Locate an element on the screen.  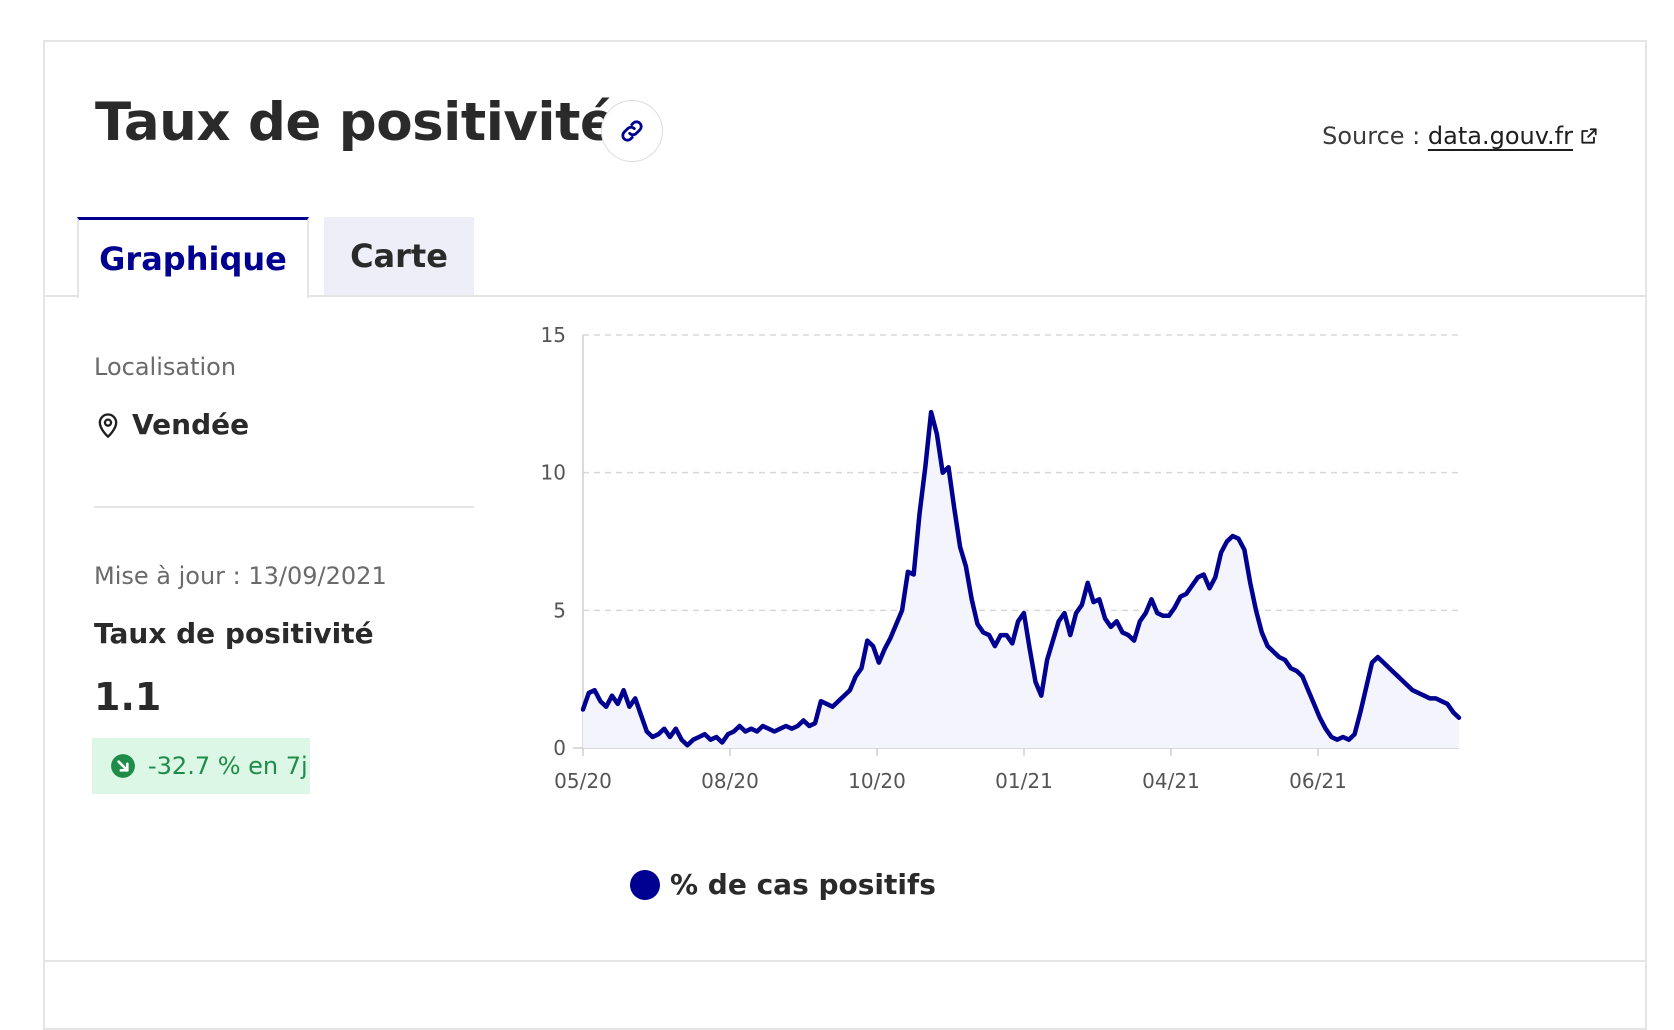
y-tick-label: 5 is located at coordinates (559, 610).